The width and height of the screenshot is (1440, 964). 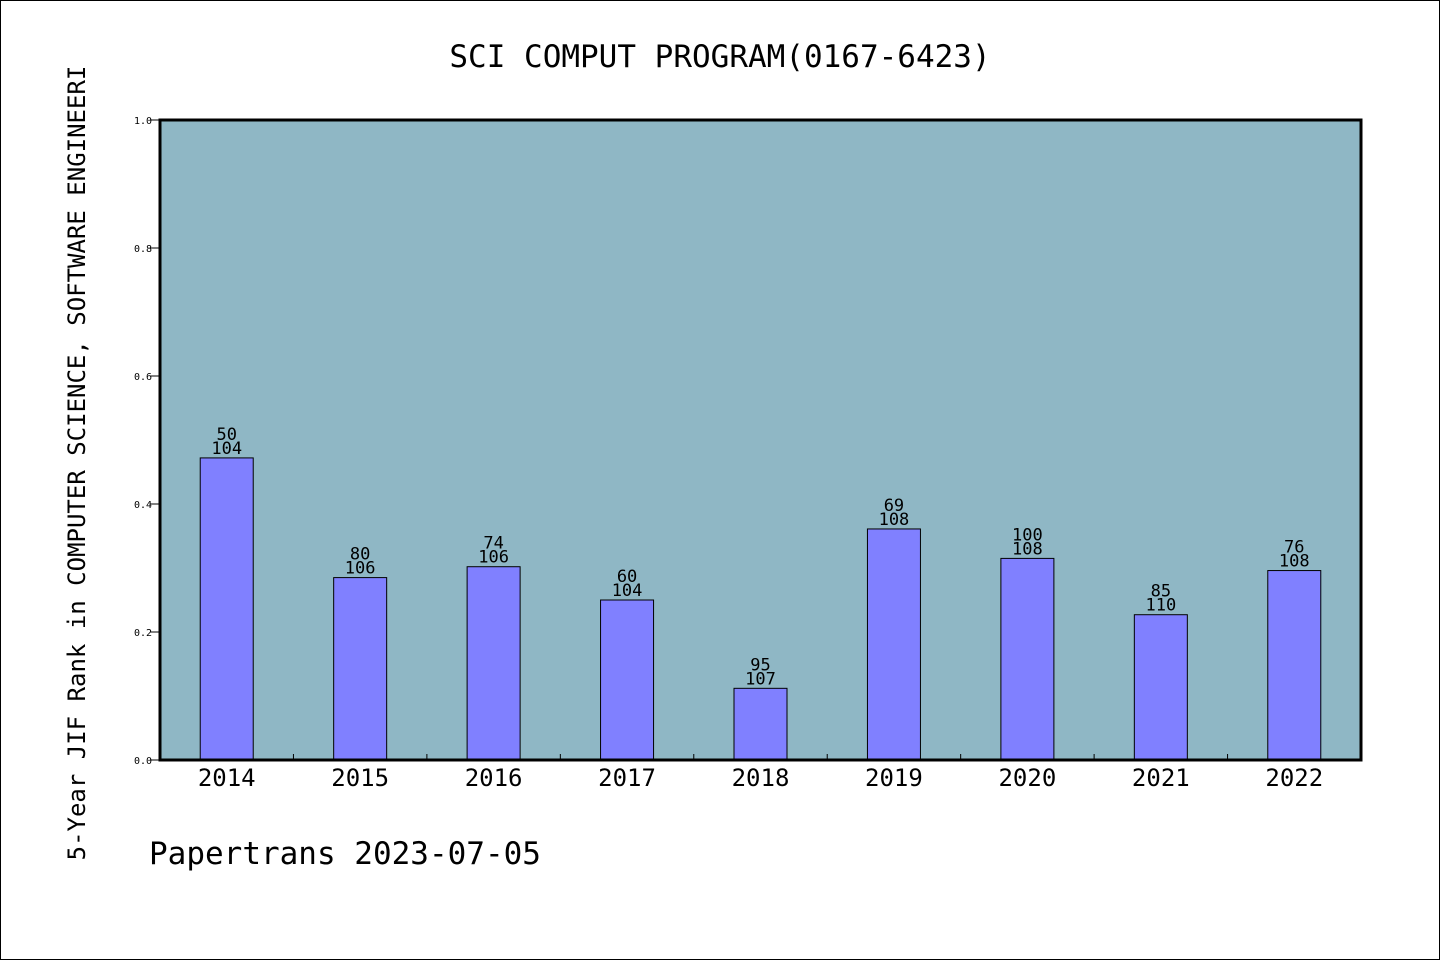 What do you see at coordinates (493, 663) in the screenshot?
I see `bar-2016` at bounding box center [493, 663].